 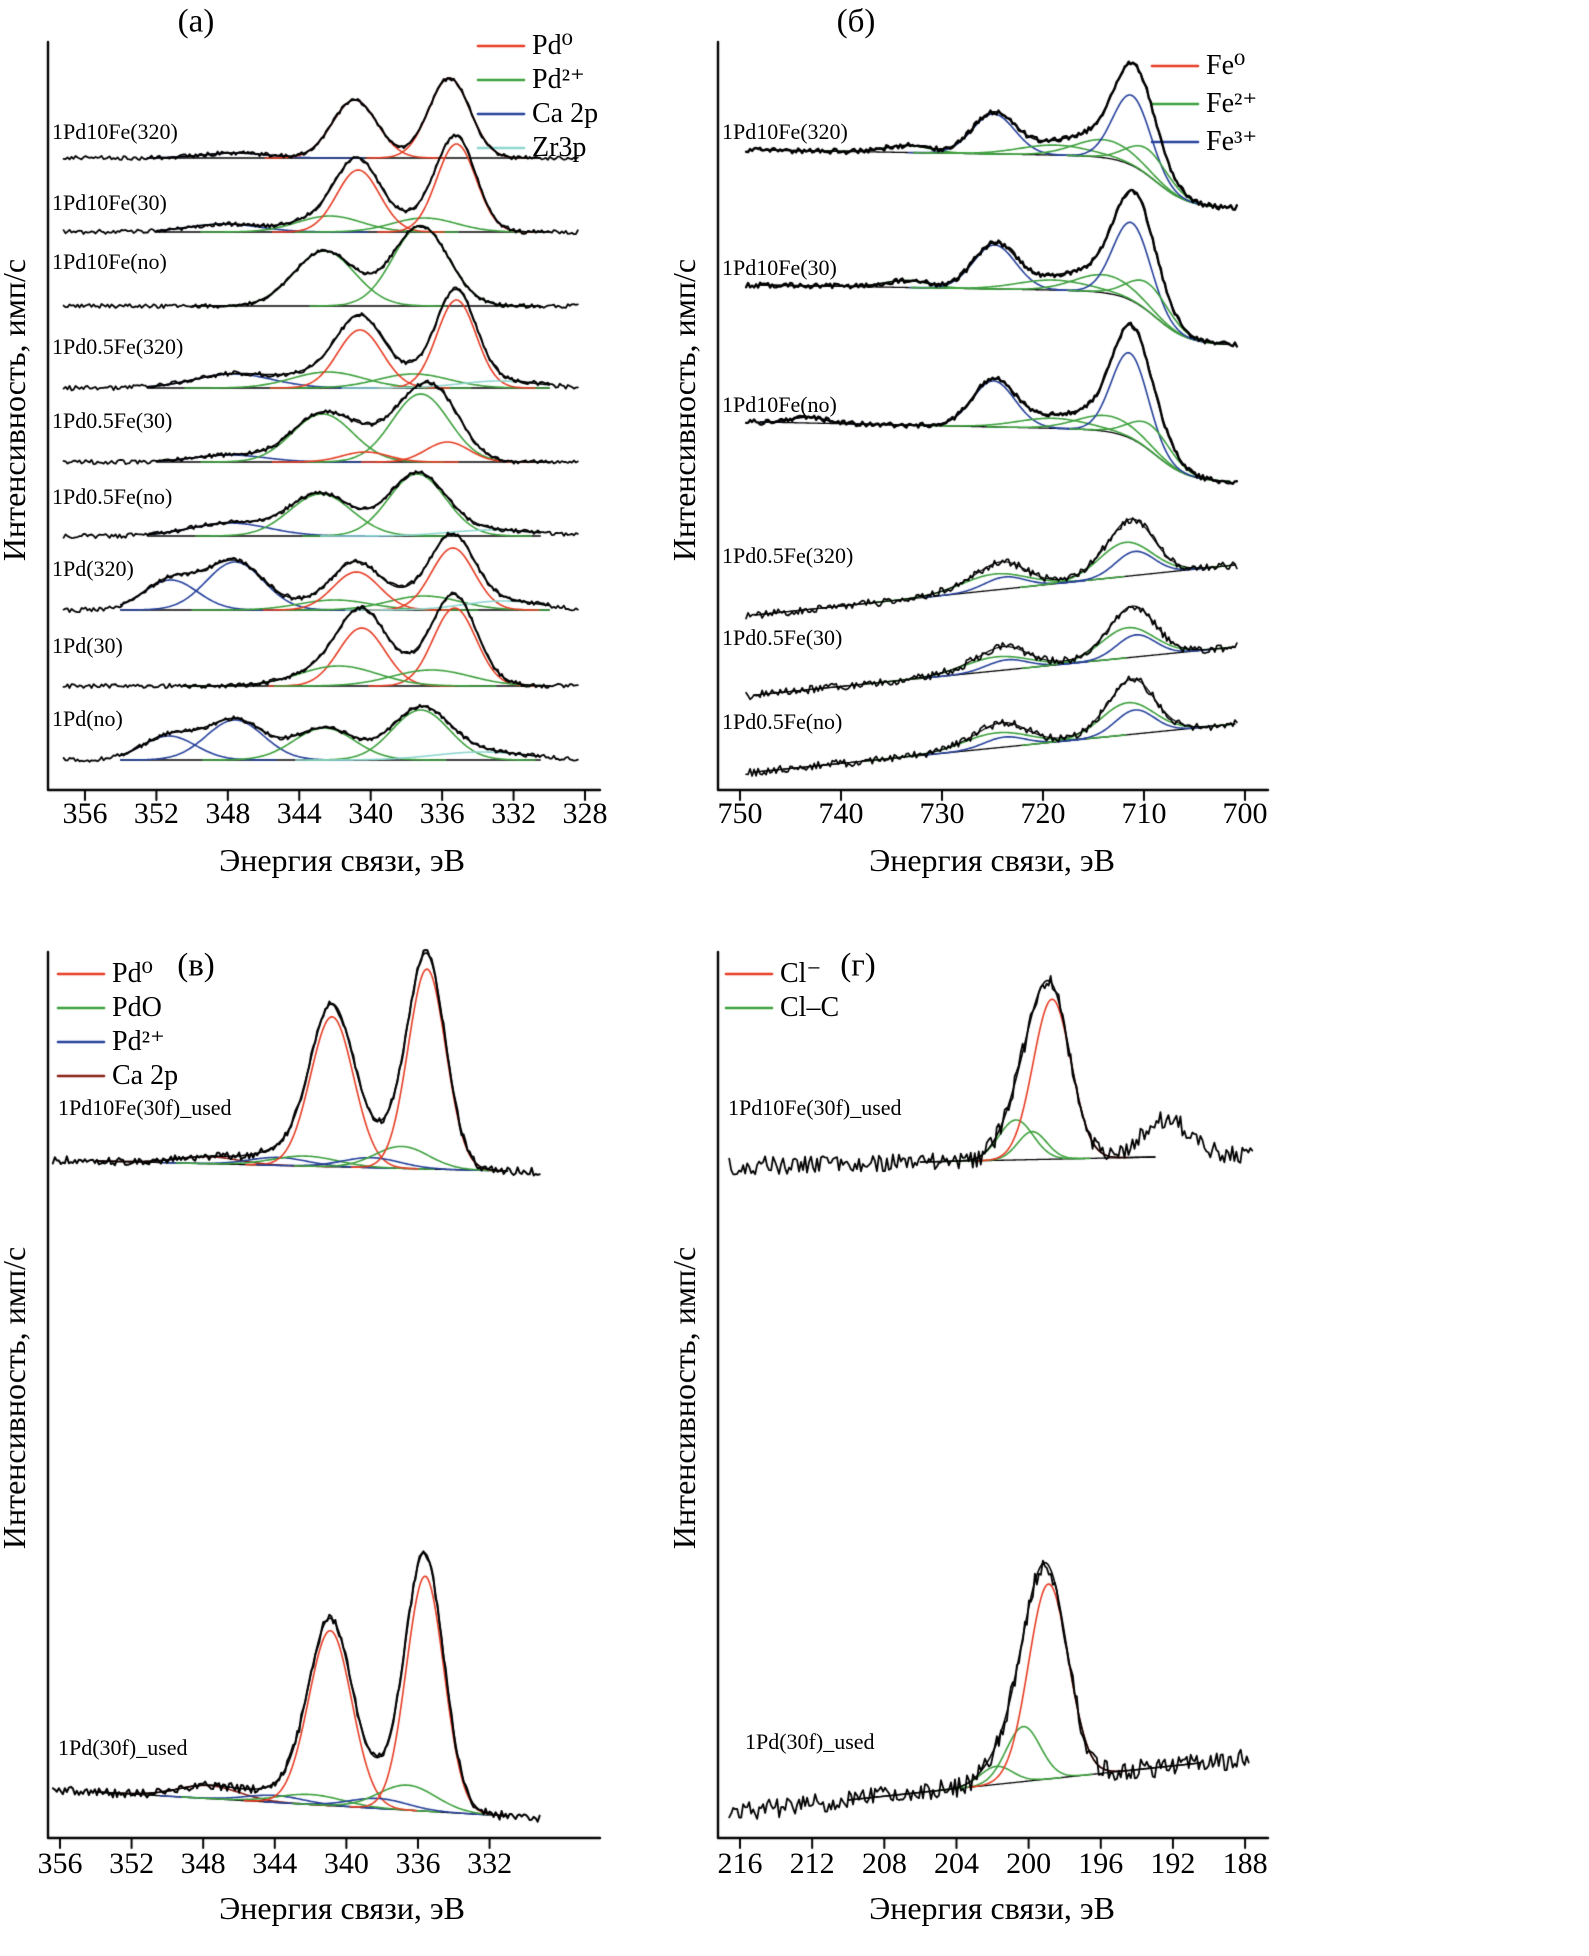 I want to click on tick-label: 750, so click(x=740, y=813).